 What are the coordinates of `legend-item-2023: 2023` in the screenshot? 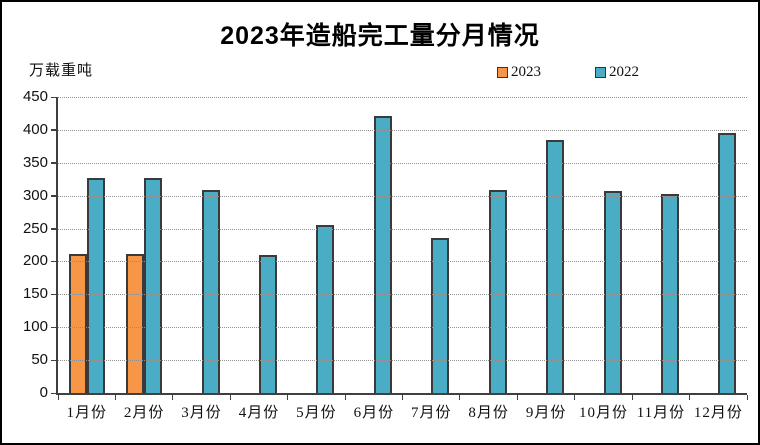 It's located at (519, 72).